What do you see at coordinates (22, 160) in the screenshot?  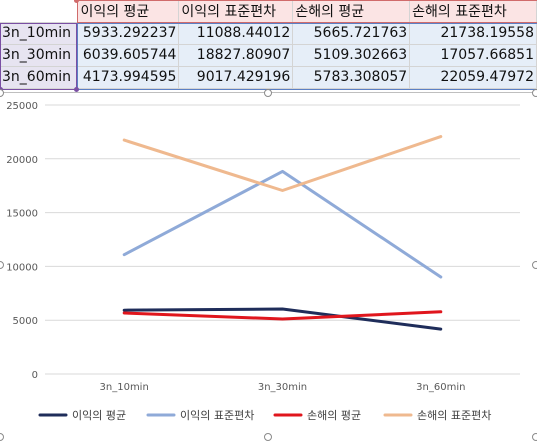 I see `y-tick-label: 20000` at bounding box center [22, 160].